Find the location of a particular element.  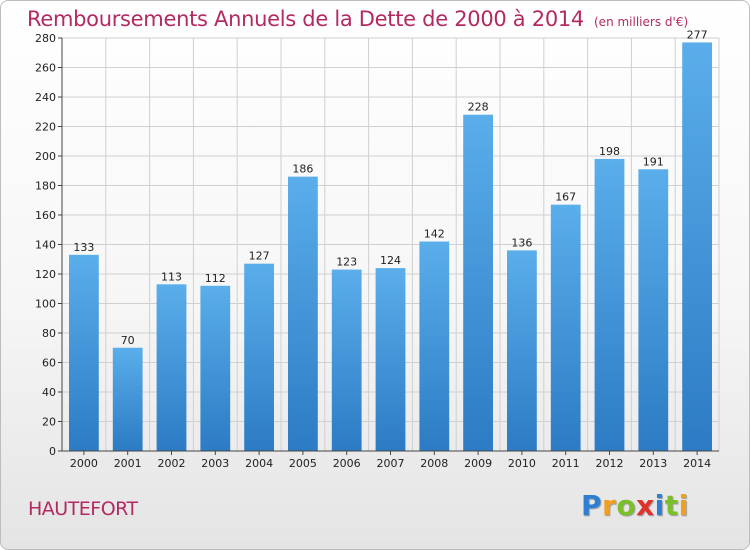

x-tick-label: 2012 is located at coordinates (610, 463).